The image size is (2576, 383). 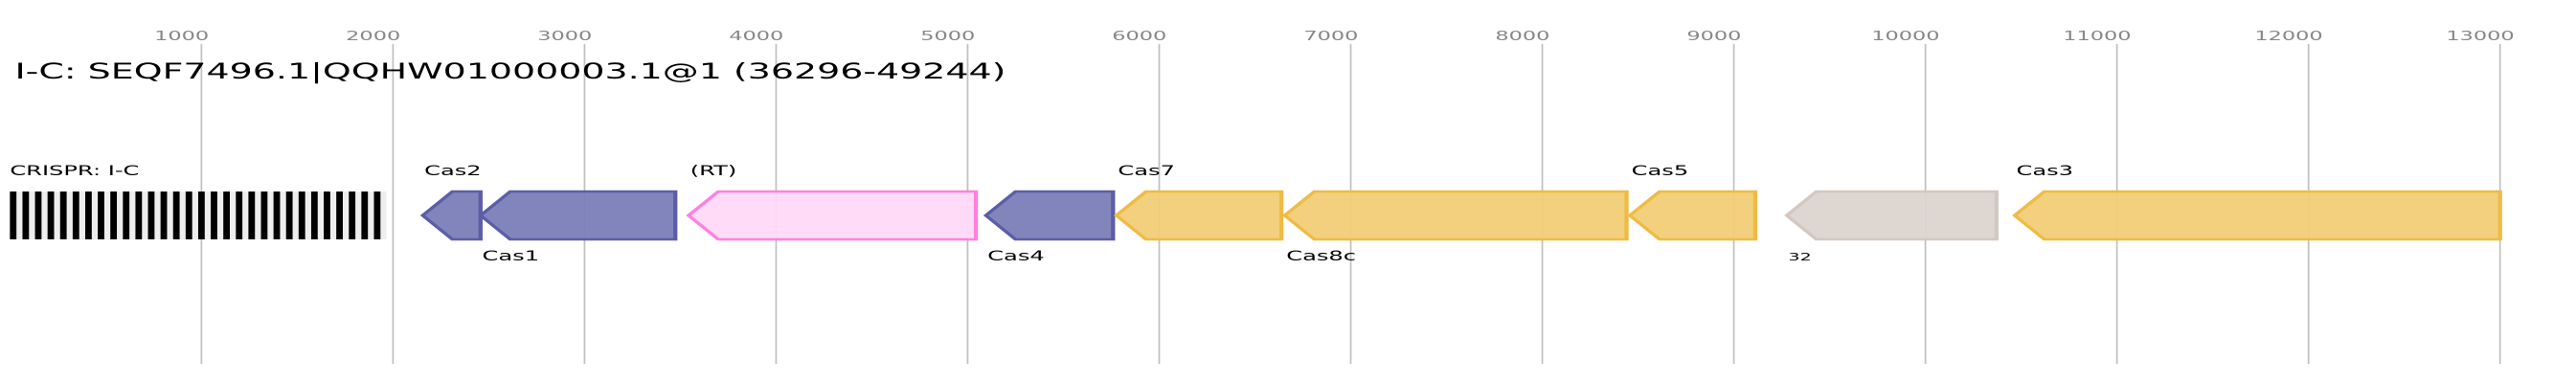 I want to click on gene-cas5: Cas5, so click(x=1692, y=202).